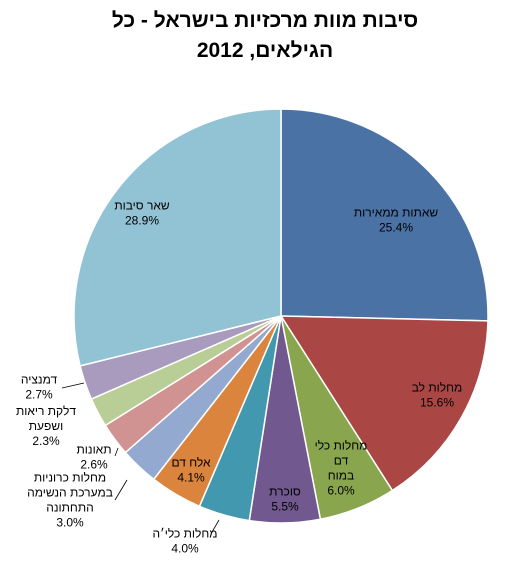  Describe the element at coordinates (191, 463) in the screenshot. I see `slice-category-label: אלח דם` at that location.